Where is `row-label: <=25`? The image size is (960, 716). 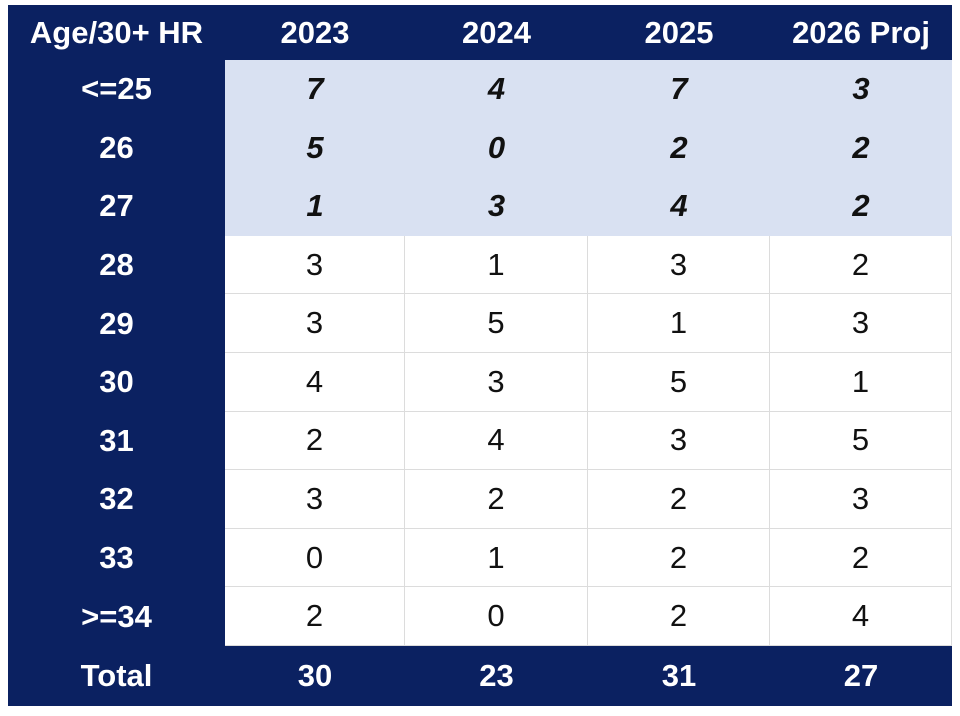 row-label: <=25 is located at coordinates (116, 89).